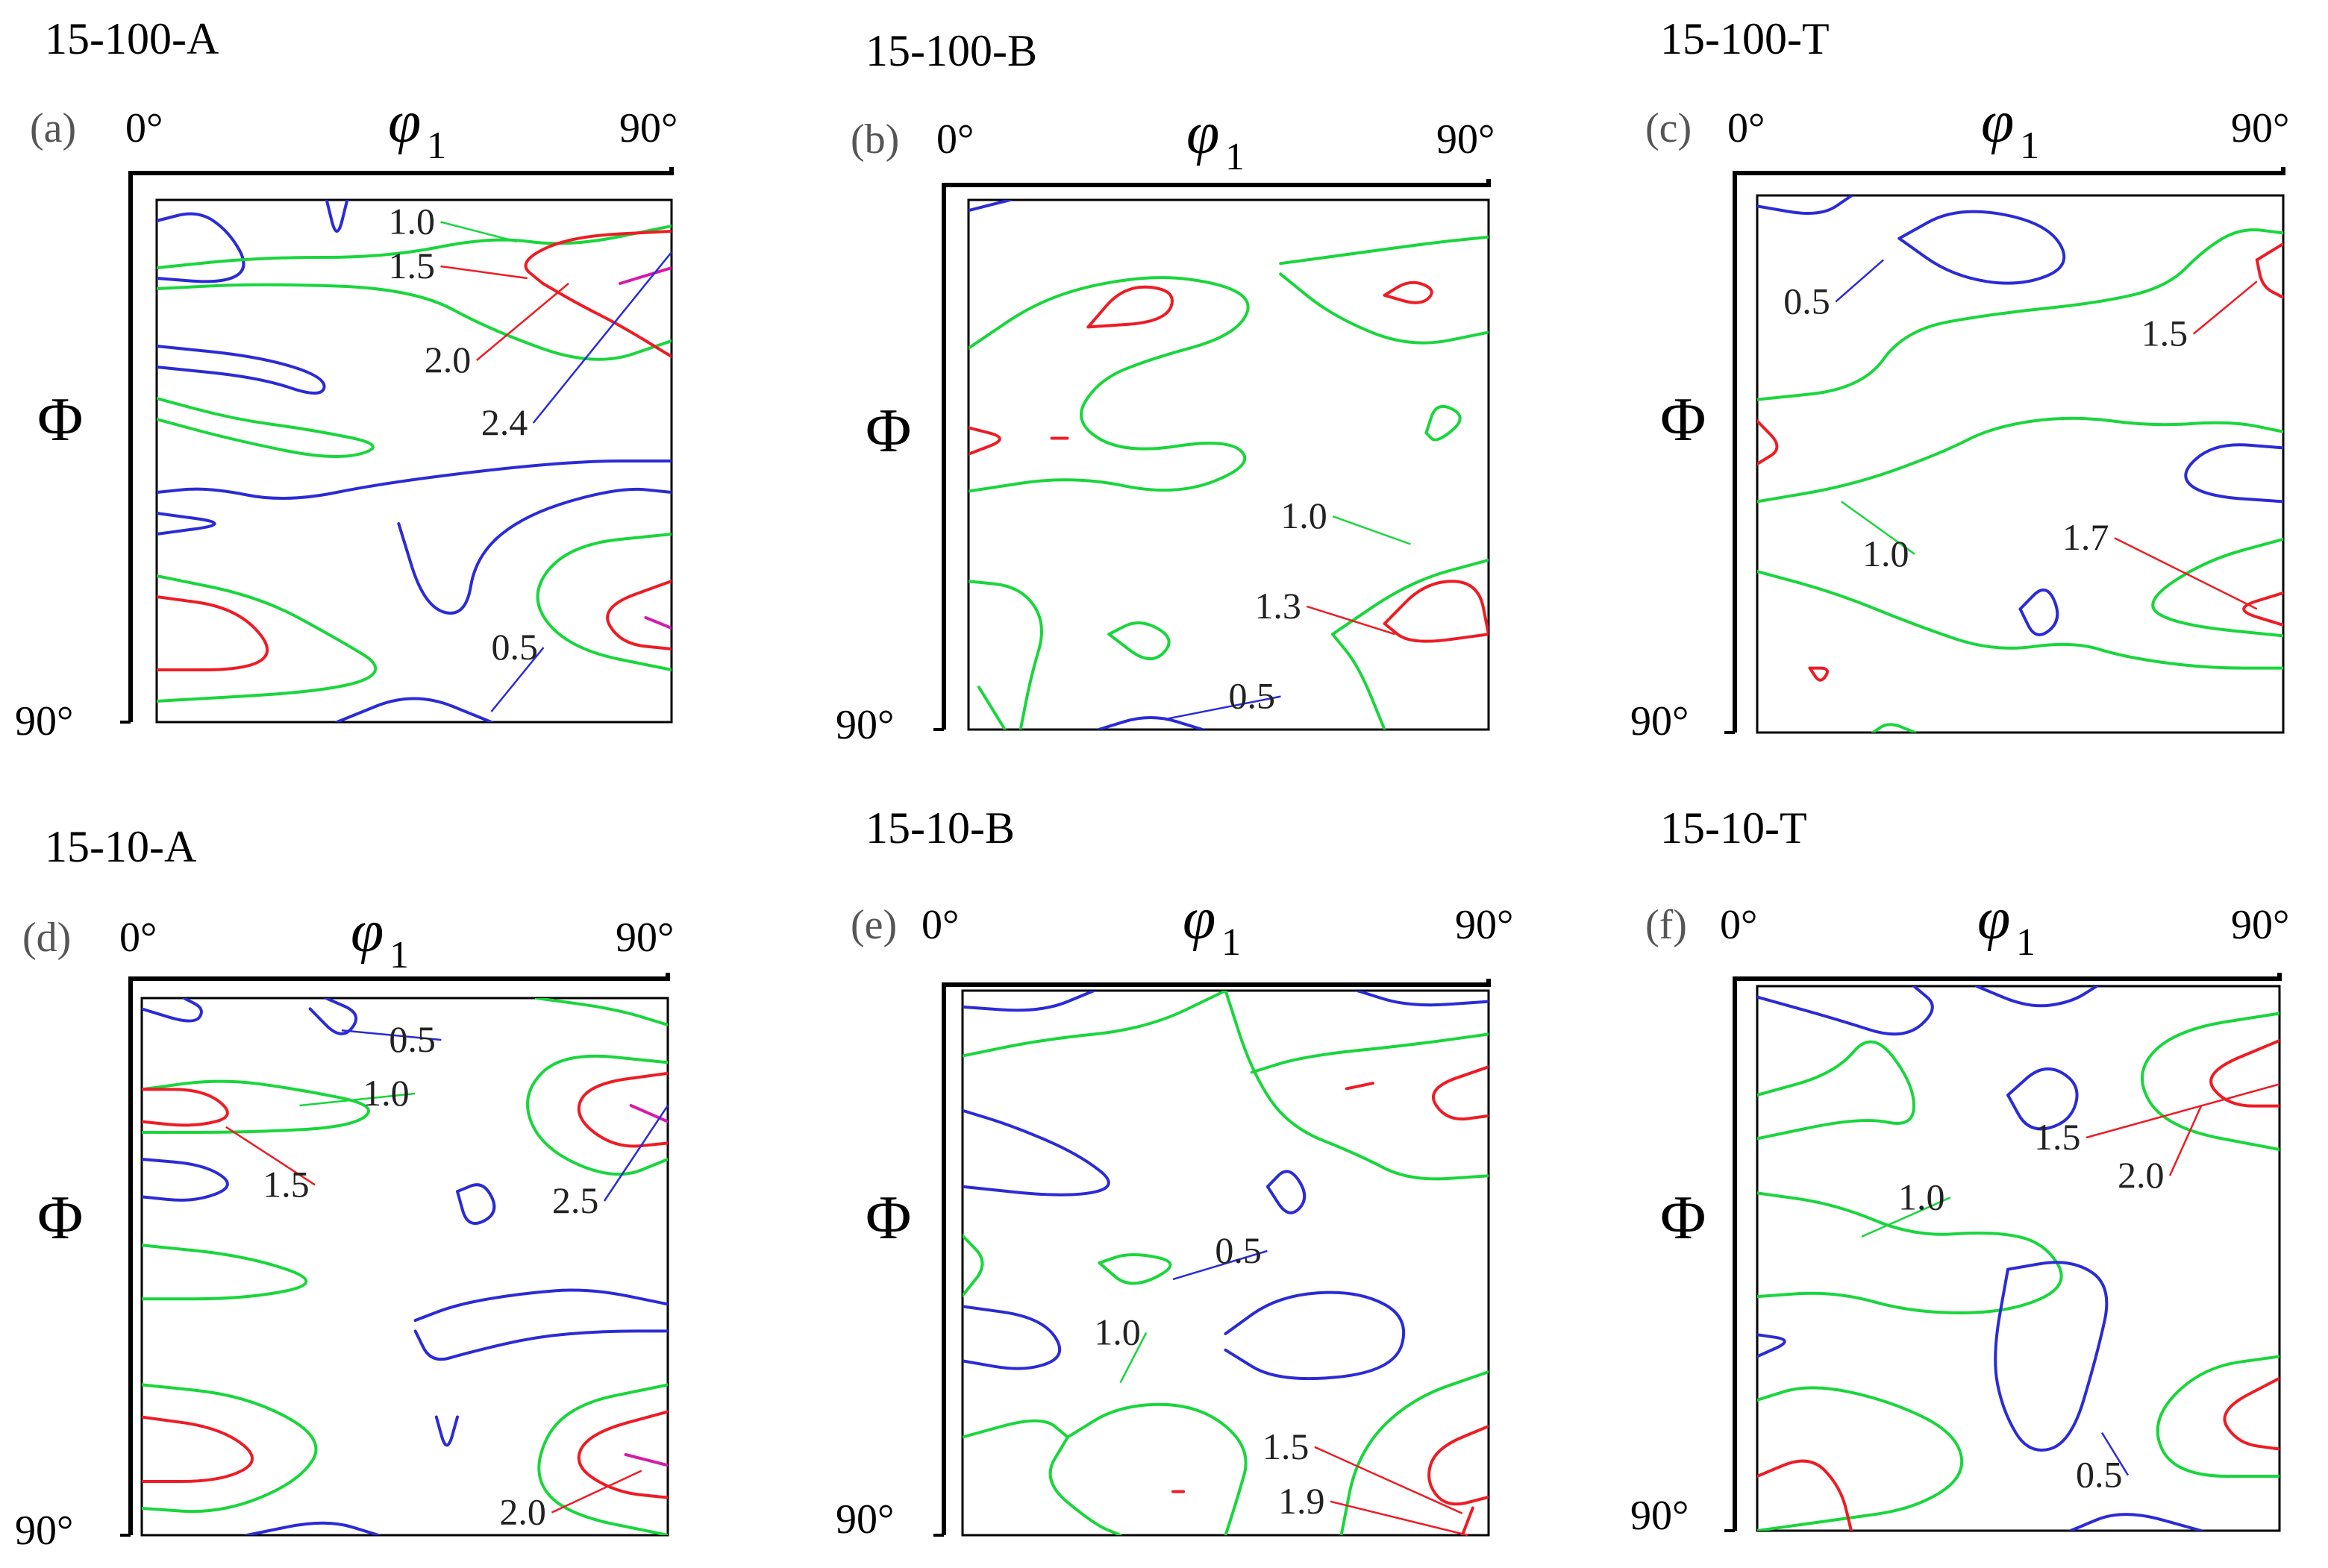 The image size is (2328, 1568). What do you see at coordinates (1301, 1501) in the screenshot?
I see `contour-level-label: 1.9` at bounding box center [1301, 1501].